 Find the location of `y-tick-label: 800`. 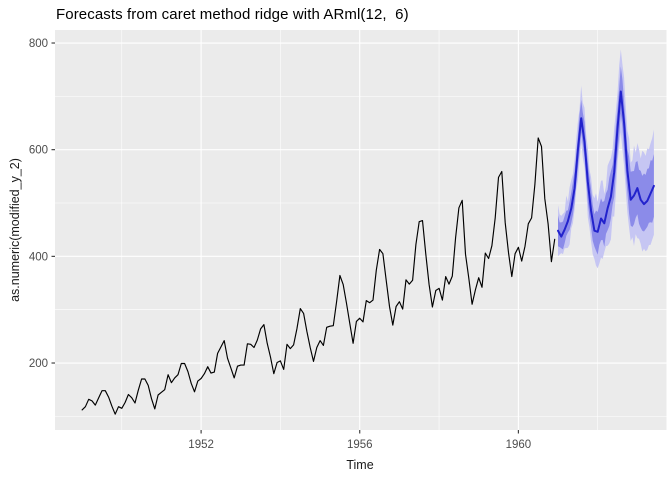

y-tick-label: 800 is located at coordinates (38, 44).